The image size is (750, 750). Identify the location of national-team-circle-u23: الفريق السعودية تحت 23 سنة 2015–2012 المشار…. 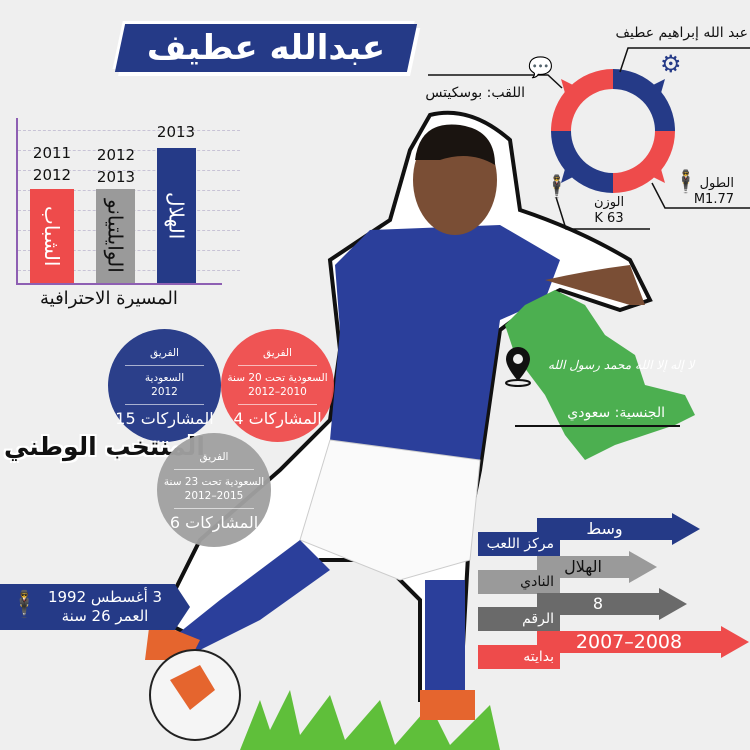
(214, 490).